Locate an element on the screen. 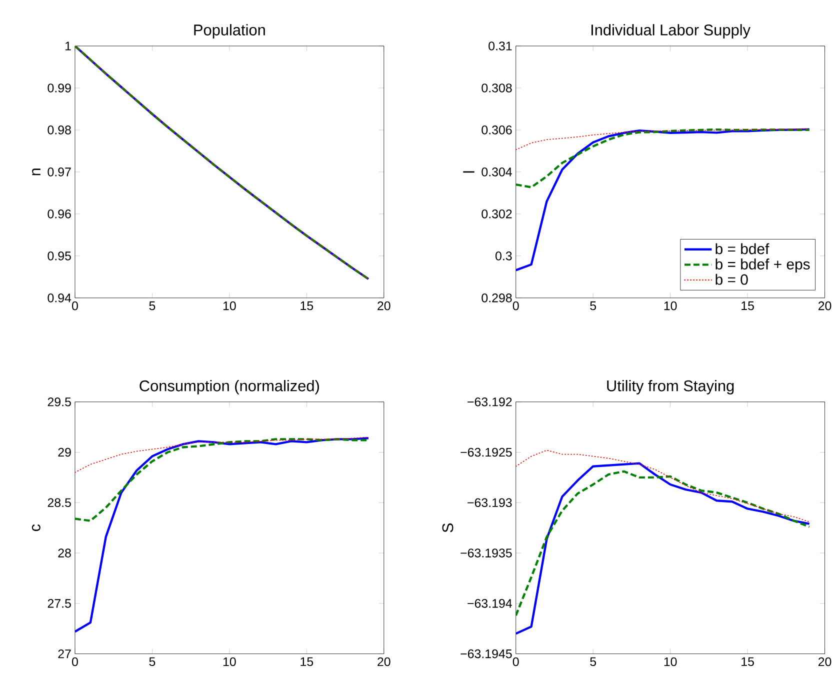 This screenshot has height=678, width=835. chart-title: Individual Labor Supply is located at coordinates (670, 31).